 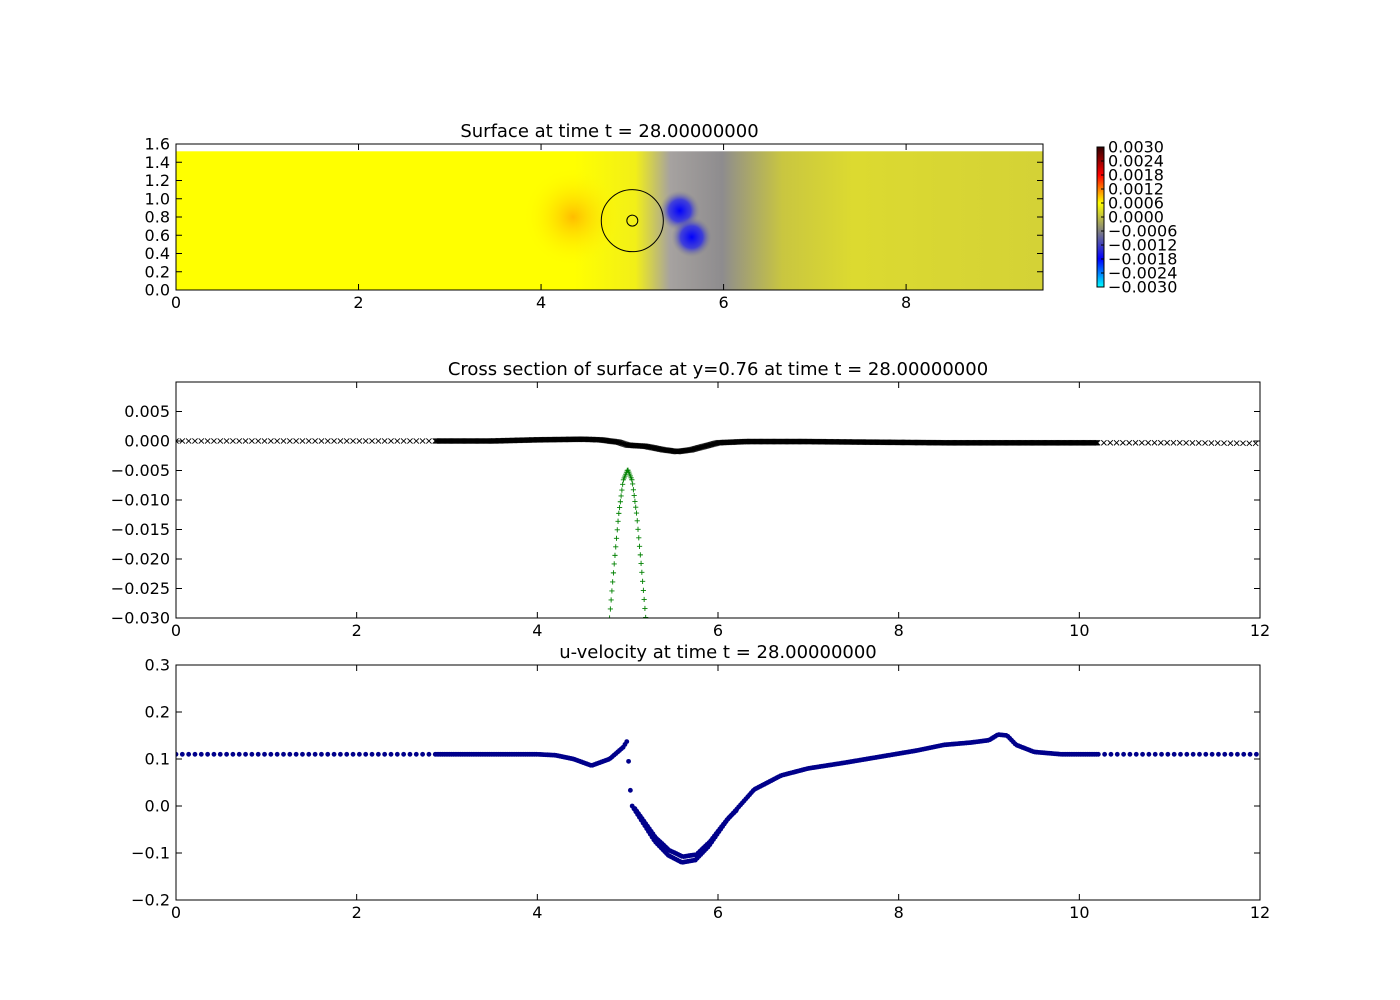 What do you see at coordinates (899, 912) in the screenshot?
I see `u-velocity-x-tick-label: 8` at bounding box center [899, 912].